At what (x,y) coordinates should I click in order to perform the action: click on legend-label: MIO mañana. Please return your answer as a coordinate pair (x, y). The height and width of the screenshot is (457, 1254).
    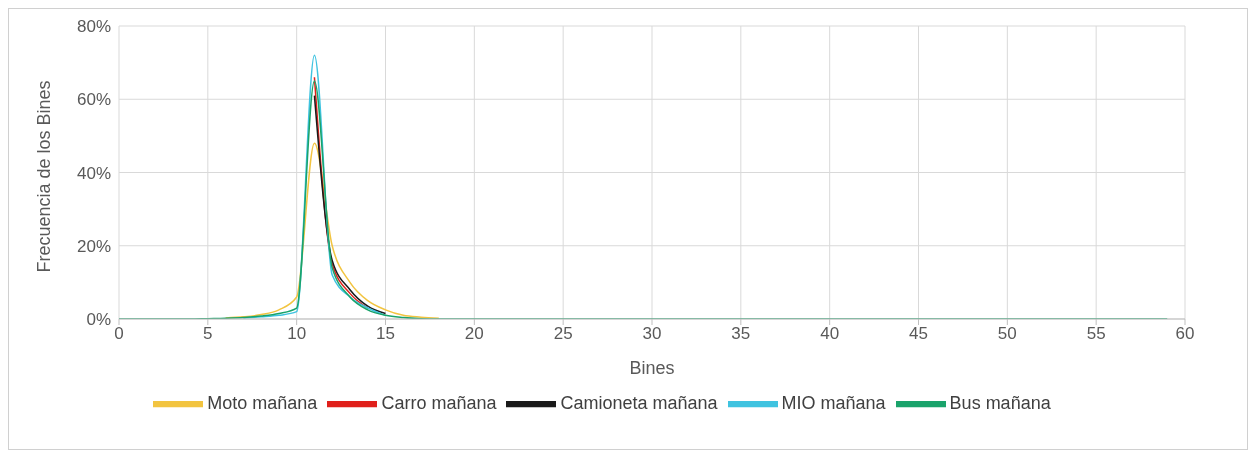
    Looking at the image, I should click on (833, 402).